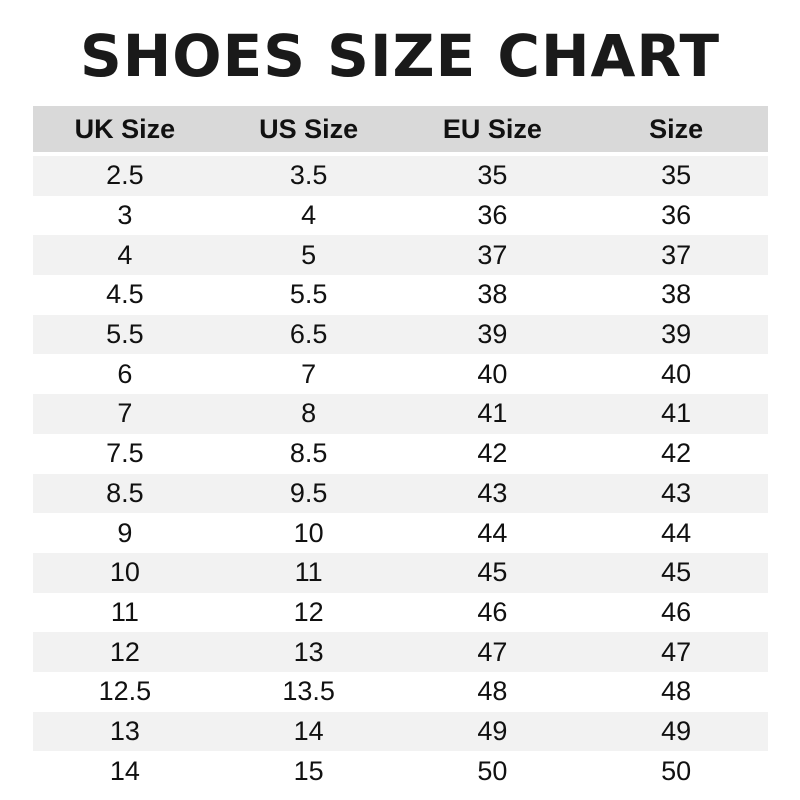  What do you see at coordinates (125, 532) in the screenshot?
I see `table-cell: 9` at bounding box center [125, 532].